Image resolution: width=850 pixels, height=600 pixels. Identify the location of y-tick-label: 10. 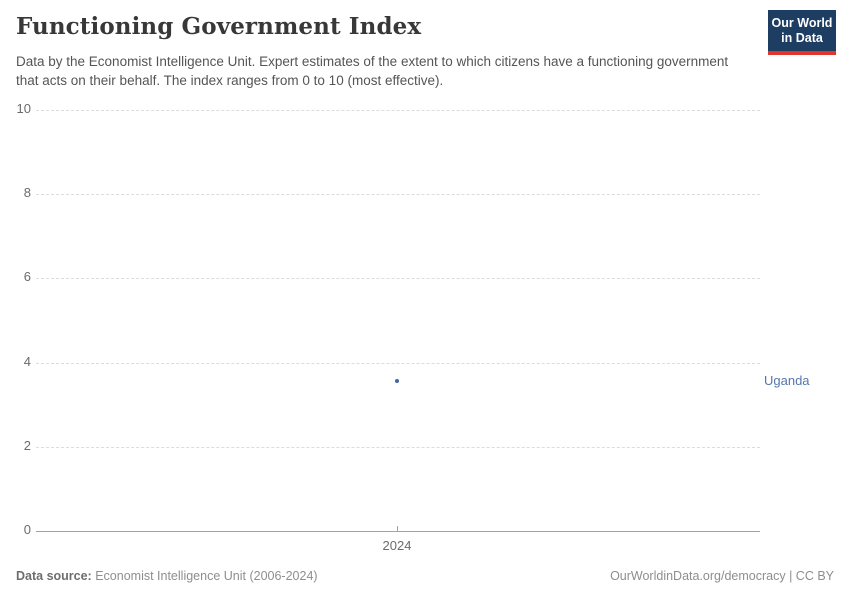
(23, 108).